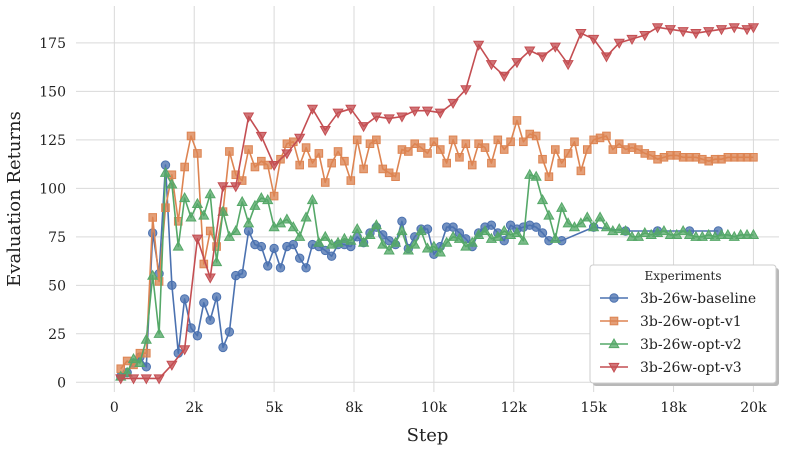  Describe the element at coordinates (57, 335) in the screenshot. I see `y-tick-label: 25` at that location.